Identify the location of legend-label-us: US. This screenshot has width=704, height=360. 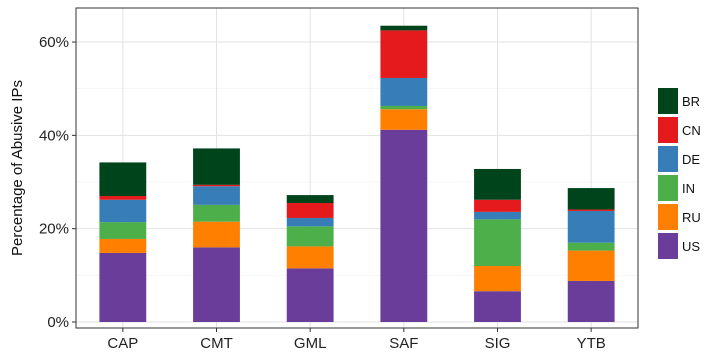
(691, 246).